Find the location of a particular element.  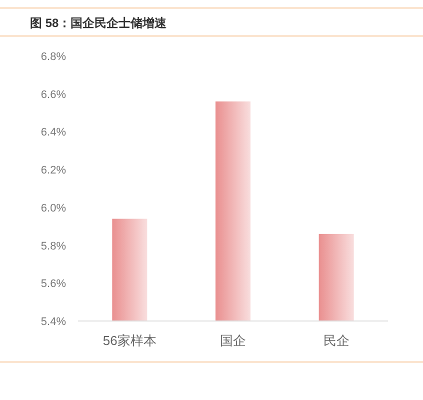

y-tick-label: 6.8% is located at coordinates (53, 57).